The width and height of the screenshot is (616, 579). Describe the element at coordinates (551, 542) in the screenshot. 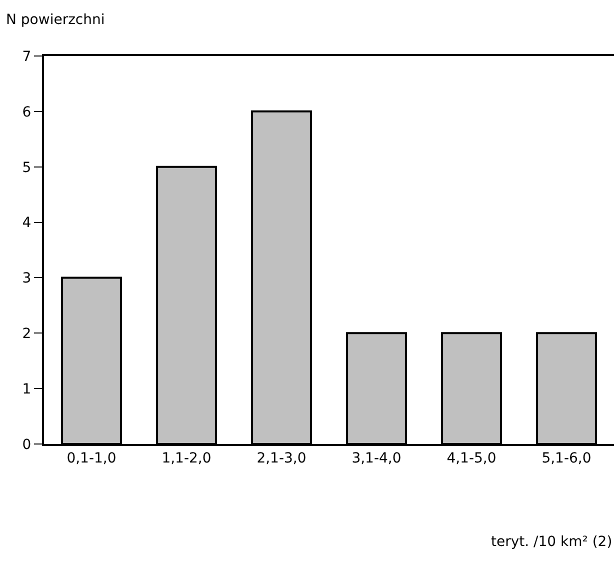

I see `x-axis-title: teryt. /10 km² (2)` at that location.